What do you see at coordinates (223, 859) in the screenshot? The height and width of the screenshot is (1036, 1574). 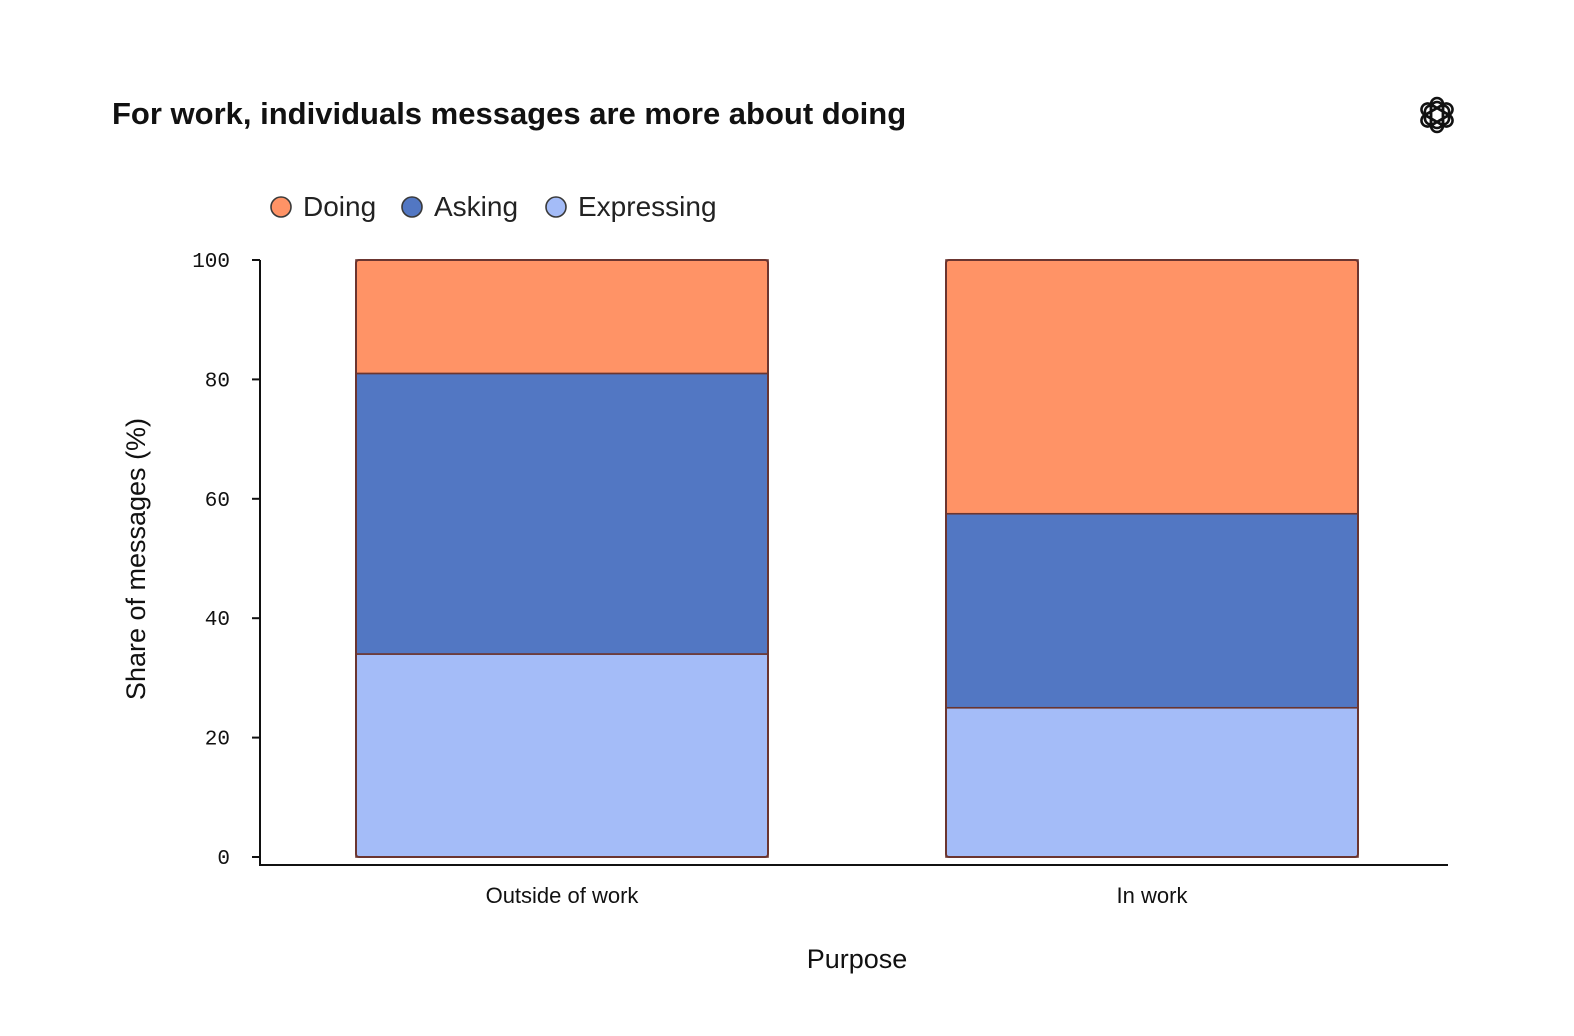 I see `y-tick-label-0: 0` at bounding box center [223, 859].